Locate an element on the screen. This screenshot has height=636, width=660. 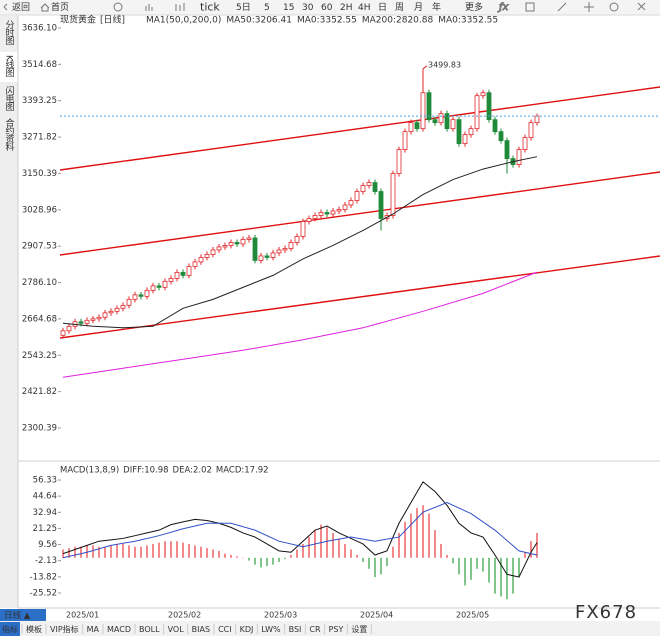
sidebar-tab: K线图 is located at coordinates (9, 66).